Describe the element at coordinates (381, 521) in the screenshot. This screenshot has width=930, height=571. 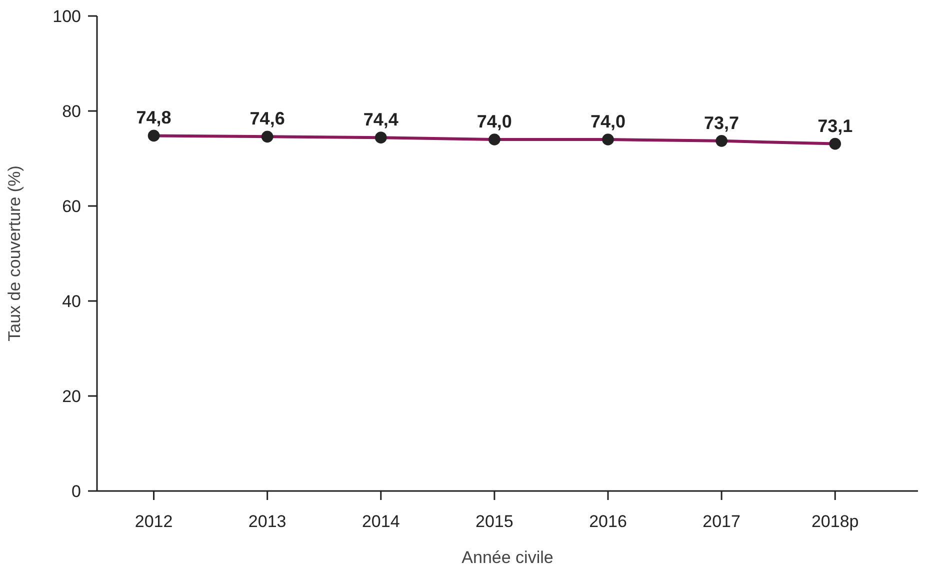
I see `x-tick-label: 2014` at that location.